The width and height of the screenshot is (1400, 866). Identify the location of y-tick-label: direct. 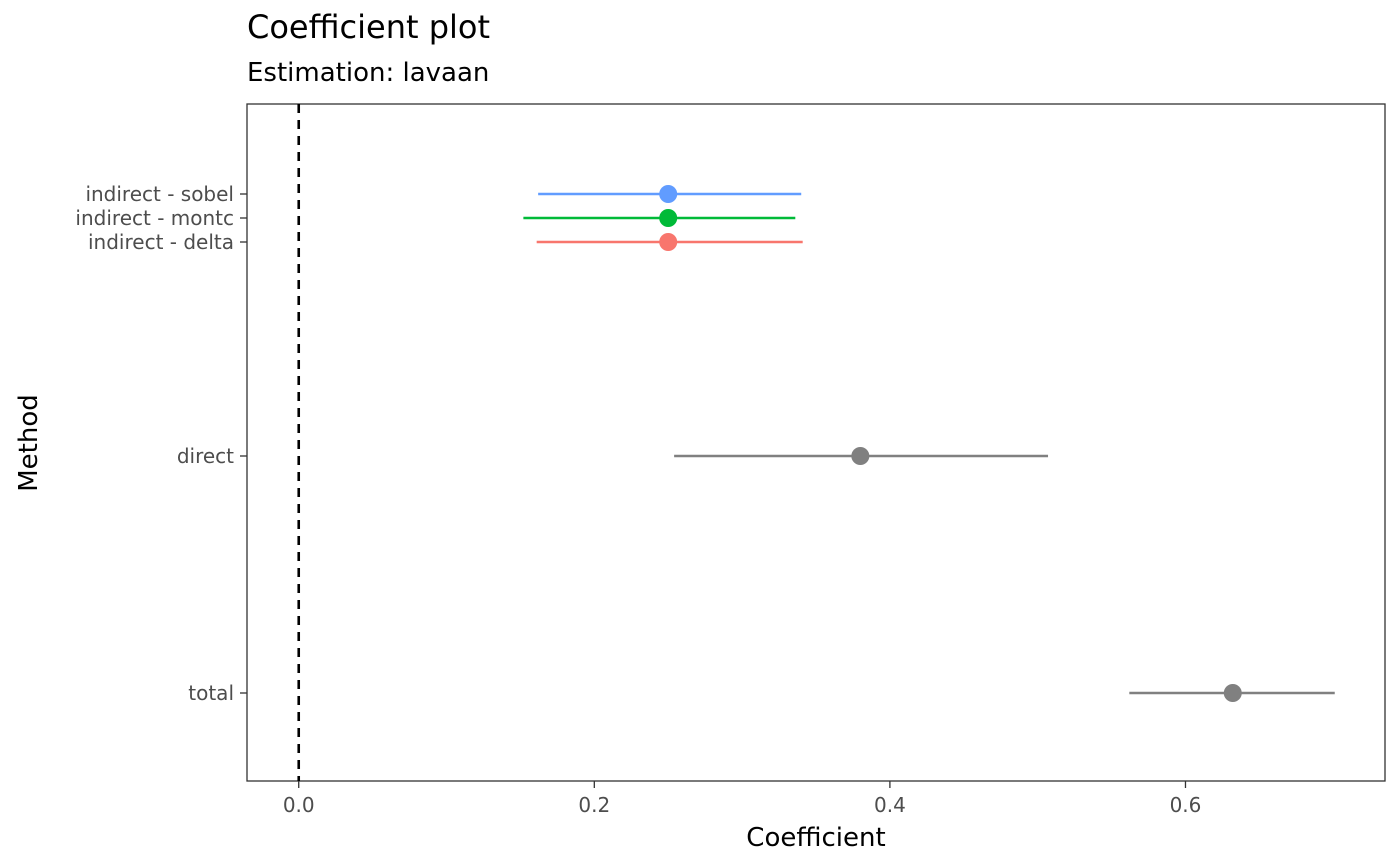
(205, 456).